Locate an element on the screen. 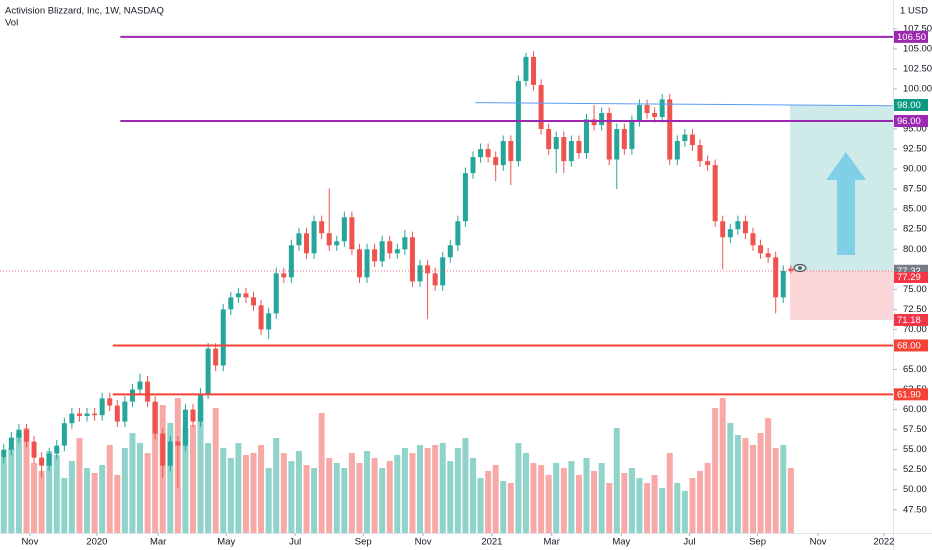 The height and width of the screenshot is (550, 932). y-tick-label: 75.00 is located at coordinates (915, 289).